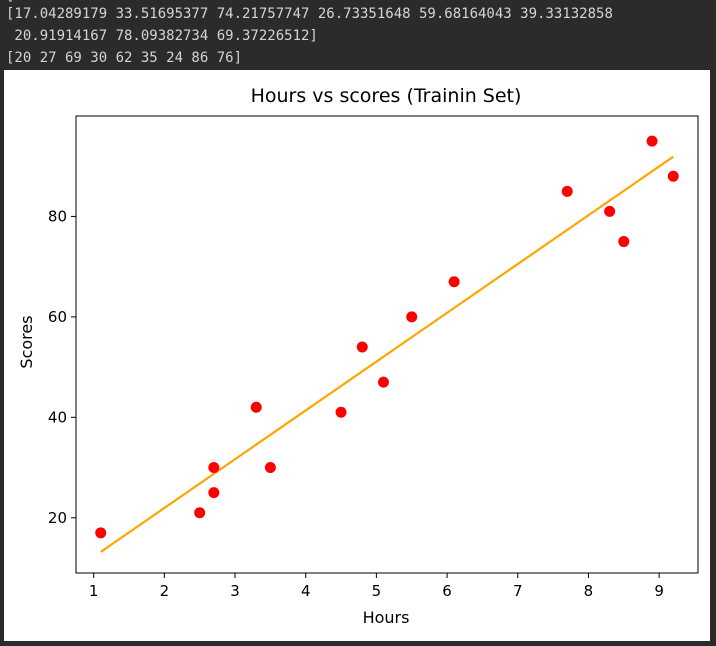  Describe the element at coordinates (10, 2) in the screenshot. I see `console-line-partial: [` at that location.